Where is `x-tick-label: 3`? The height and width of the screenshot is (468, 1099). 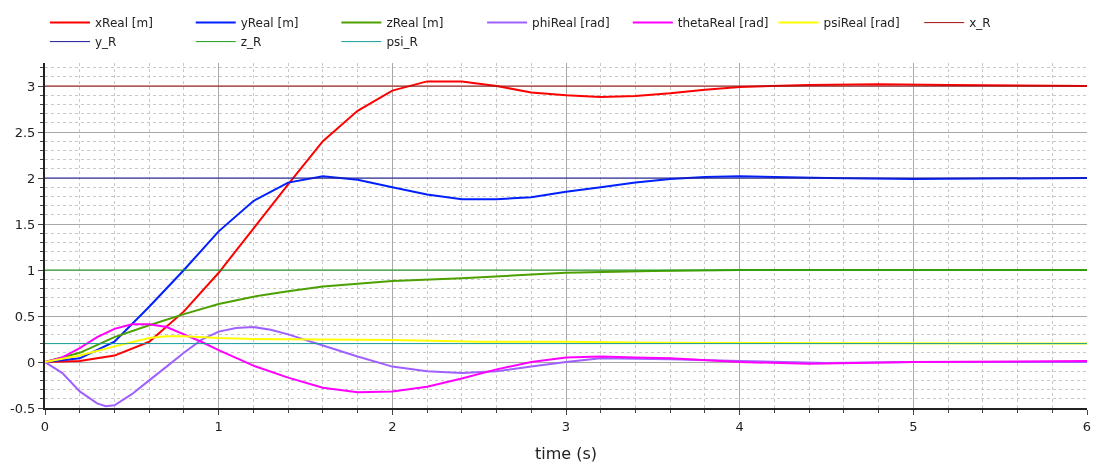 x-tick-label: 3 is located at coordinates (566, 426).